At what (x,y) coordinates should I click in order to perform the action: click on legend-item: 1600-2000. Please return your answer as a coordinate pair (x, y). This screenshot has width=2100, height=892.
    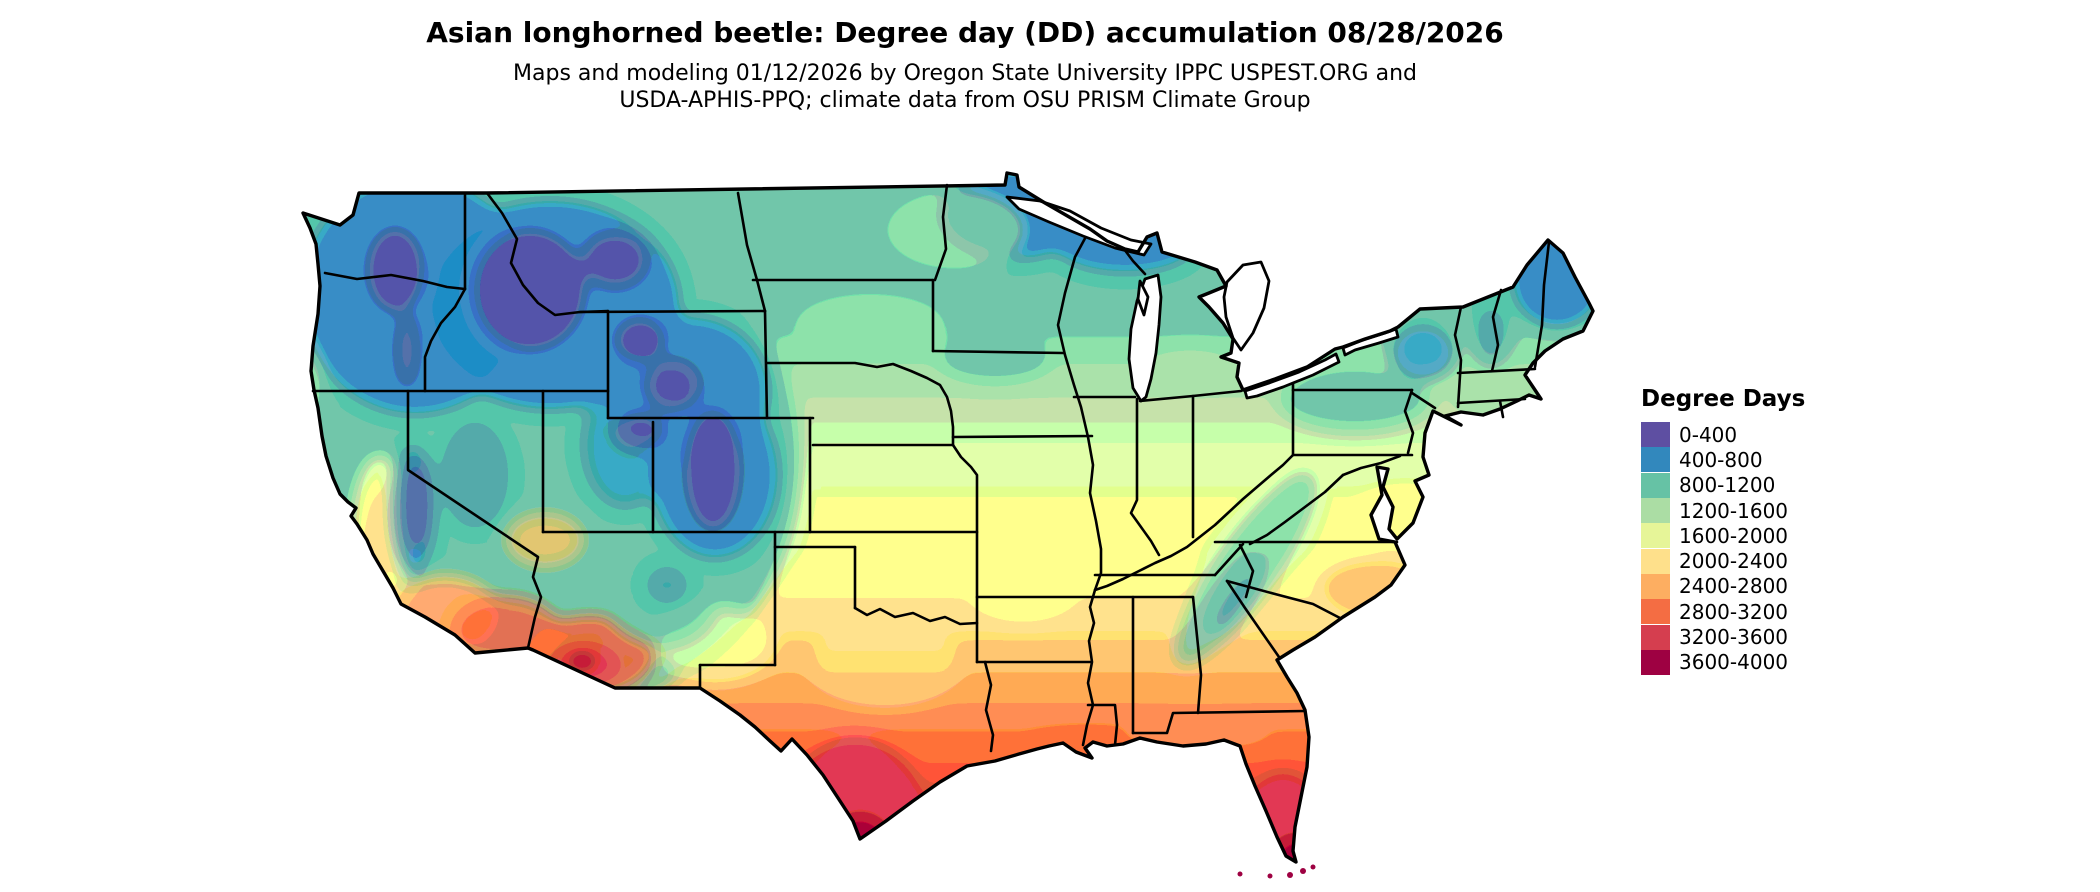
    Looking at the image, I should click on (1723, 536).